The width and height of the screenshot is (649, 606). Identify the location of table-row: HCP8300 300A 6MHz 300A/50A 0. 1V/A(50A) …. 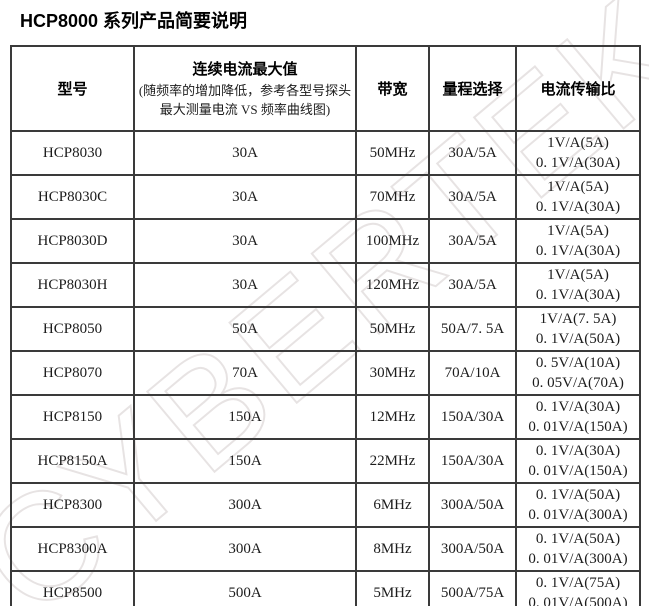
(325, 505).